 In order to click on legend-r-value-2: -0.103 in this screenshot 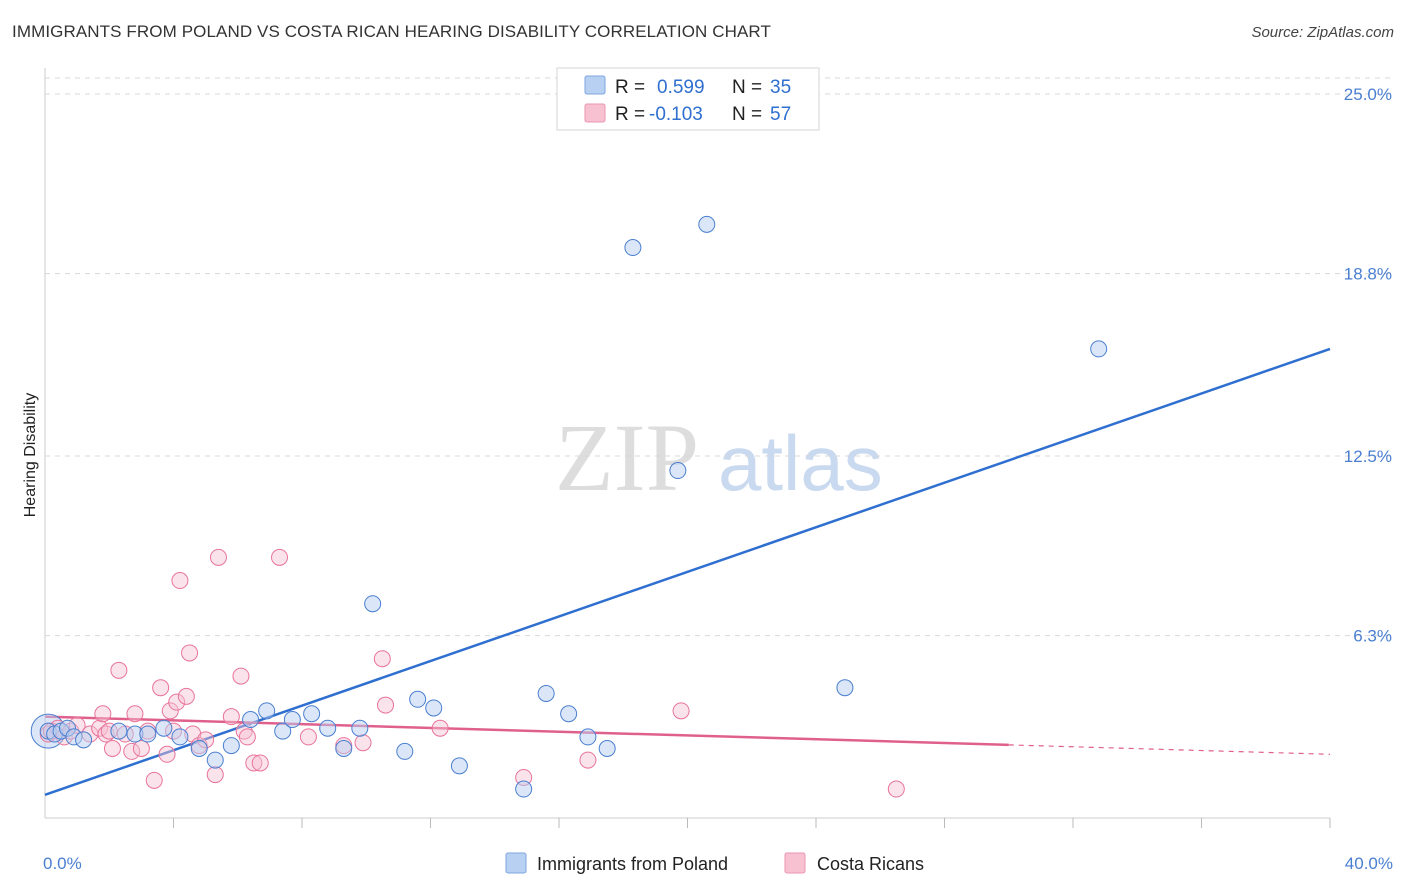, I will do `click(676, 114)`.